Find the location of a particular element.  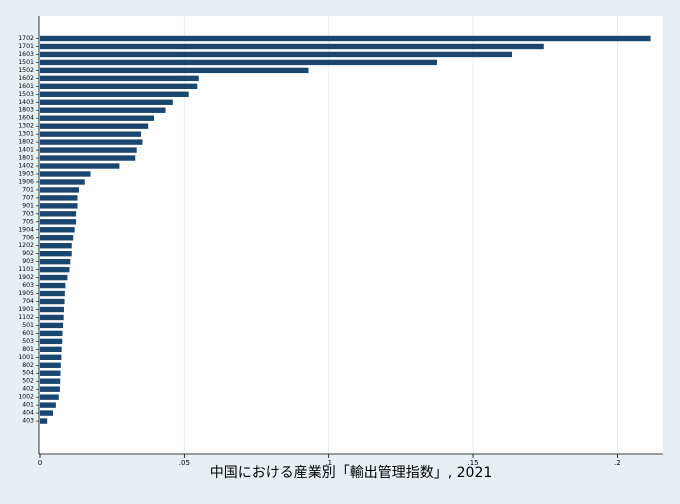

y-tick-label-1904: 1904 is located at coordinates (26, 229).